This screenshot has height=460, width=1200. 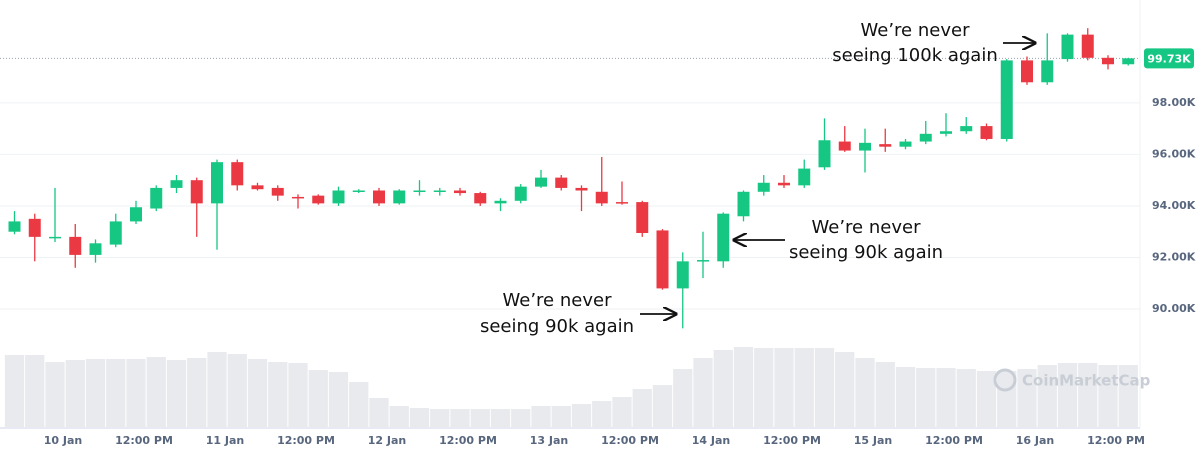 What do you see at coordinates (557, 326) in the screenshot?
I see `annotation-line: seeing 90k again` at bounding box center [557, 326].